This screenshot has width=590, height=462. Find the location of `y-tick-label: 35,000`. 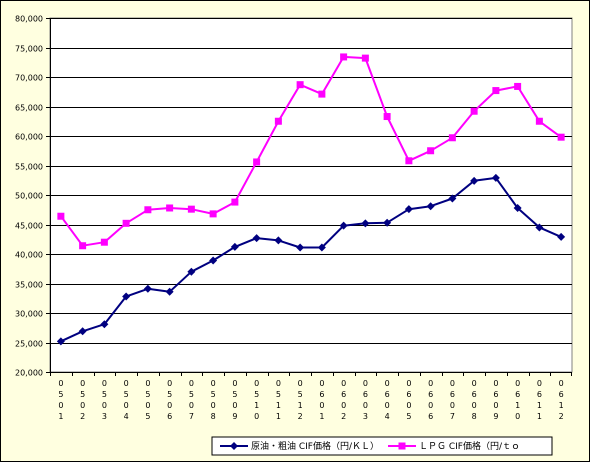

y-tick-label: 35,000 is located at coordinates (29, 285).